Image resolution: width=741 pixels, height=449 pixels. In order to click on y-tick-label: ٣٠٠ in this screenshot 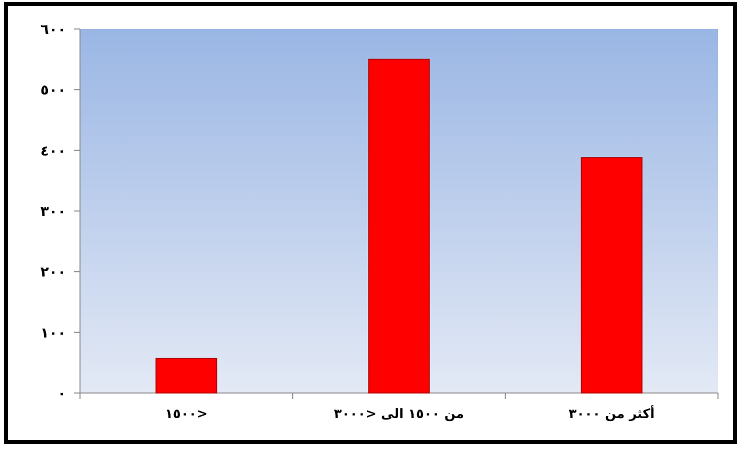, I will do `click(53, 212)`.